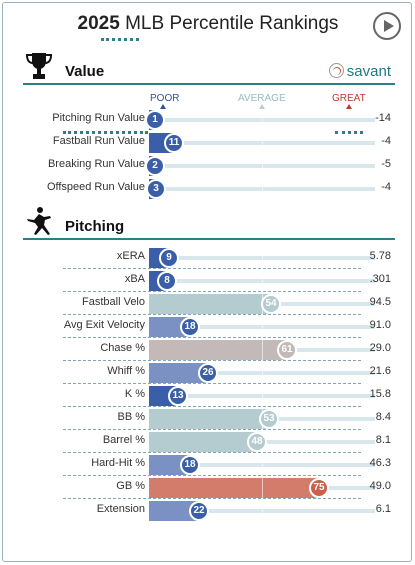 The width and height of the screenshot is (415, 565). Describe the element at coordinates (169, 258) in the screenshot. I see `percentile-badge: 9` at that location.